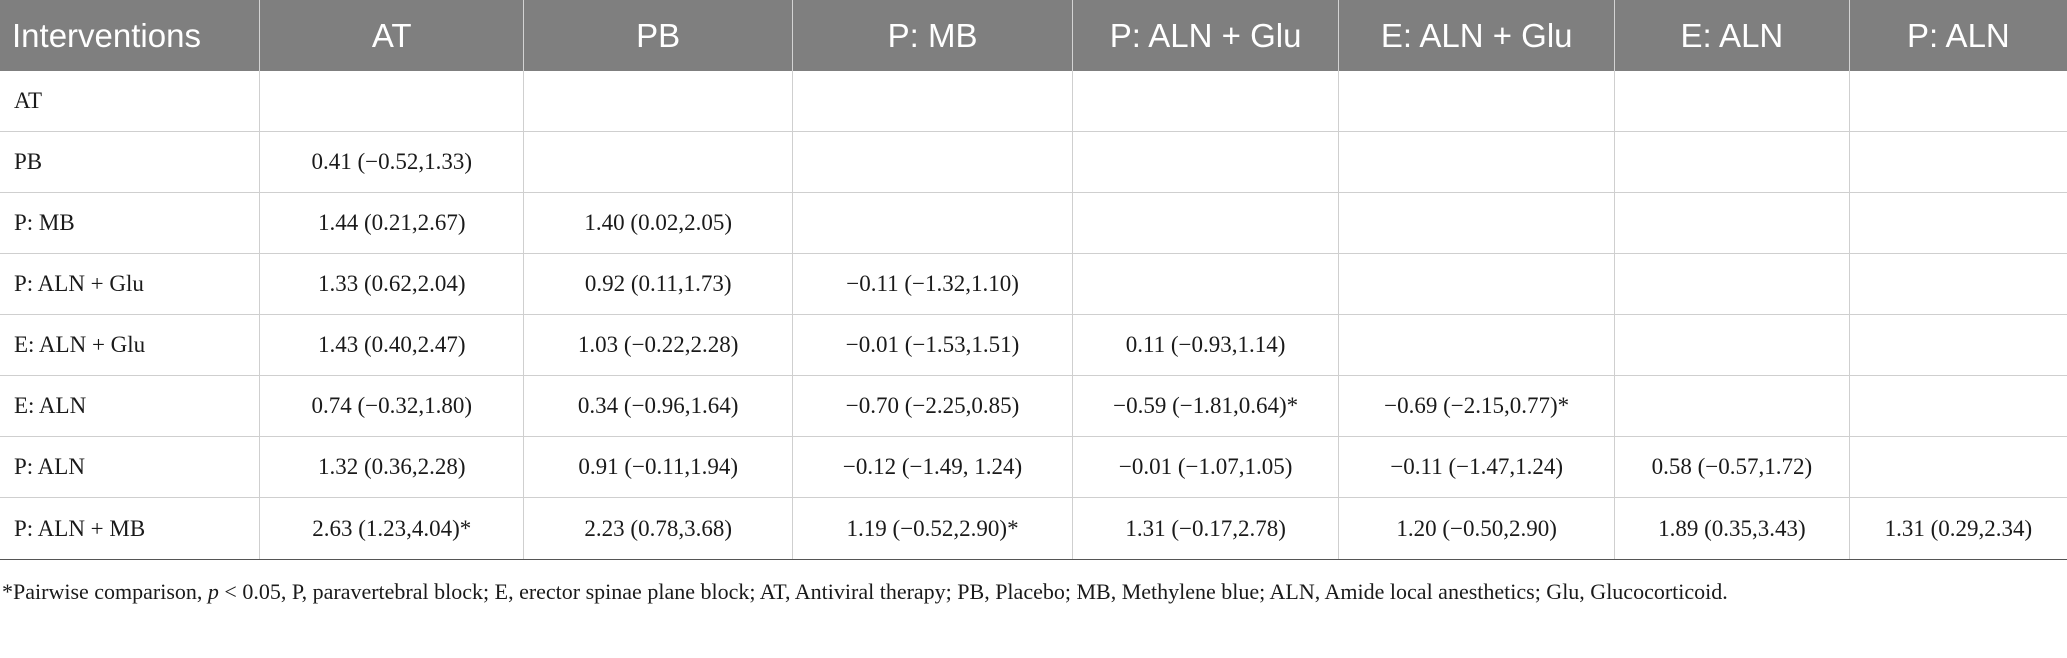  I want to click on table-cell: 0.41 (−0.52,1.33), so click(392, 162).